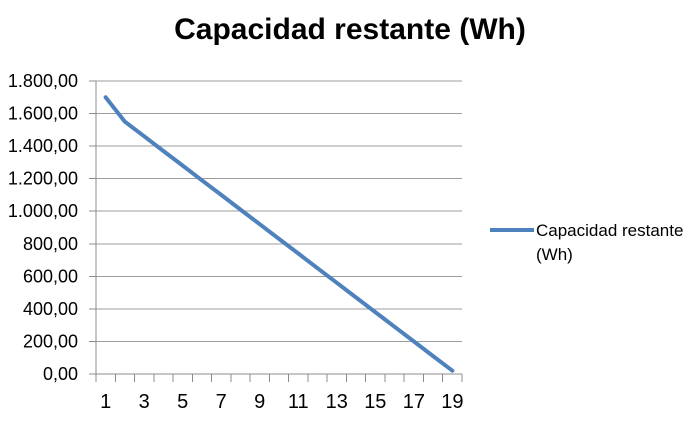  What do you see at coordinates (375, 402) in the screenshot?
I see `x-tick-label: 15` at bounding box center [375, 402].